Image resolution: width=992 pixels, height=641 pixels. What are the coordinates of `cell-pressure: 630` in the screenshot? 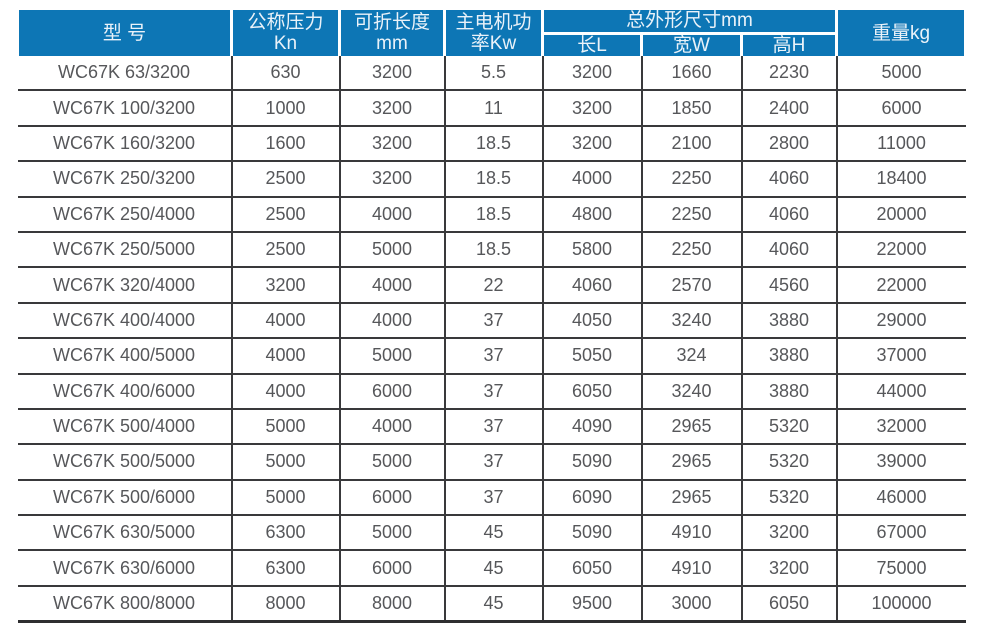 It's located at (285, 74).